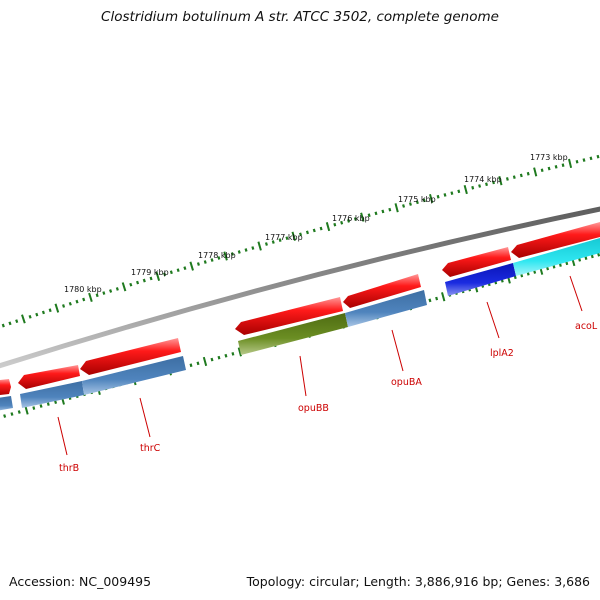 This screenshot has height=600, width=600. I want to click on gene-reverse-acol, so click(556, 257).